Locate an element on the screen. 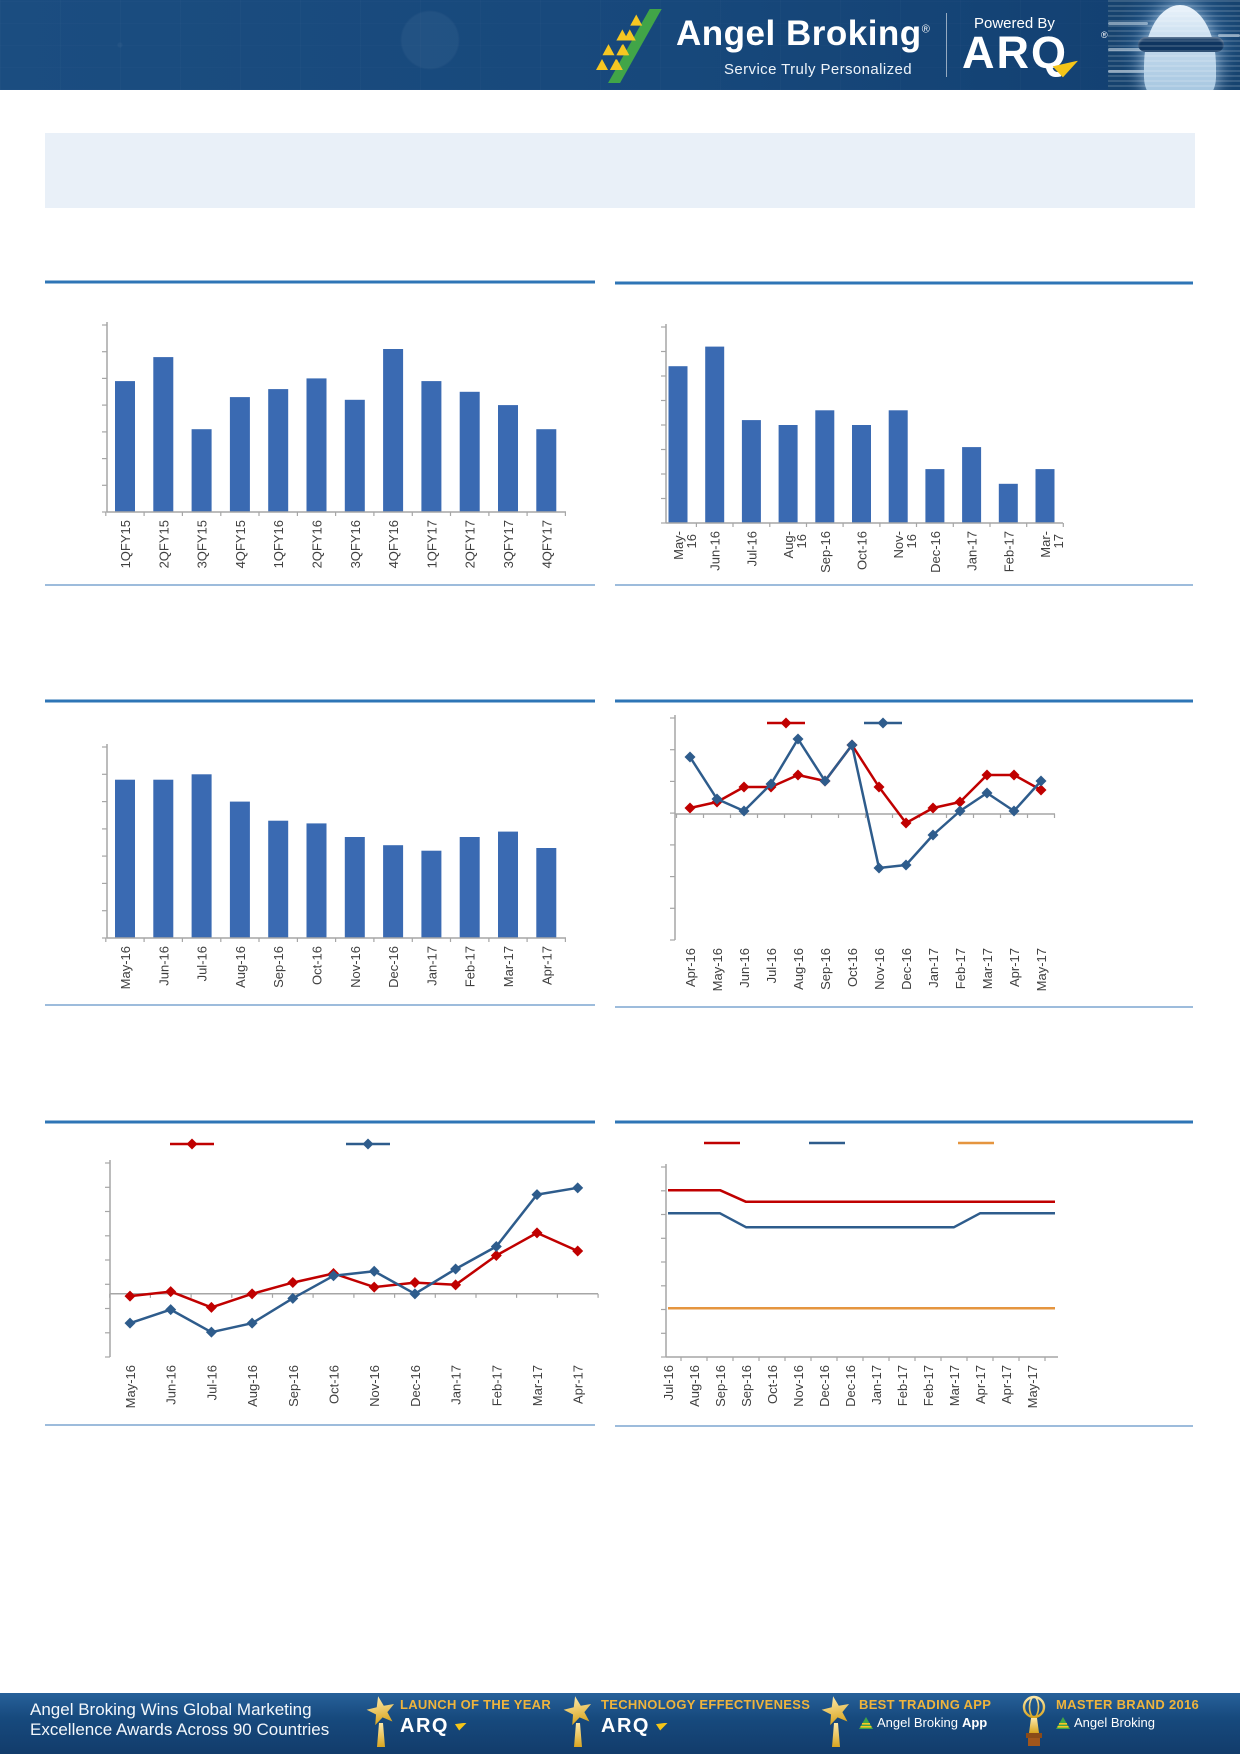 The image size is (1240, 1754). svg-text: 4QFY17 is located at coordinates (546, 544).